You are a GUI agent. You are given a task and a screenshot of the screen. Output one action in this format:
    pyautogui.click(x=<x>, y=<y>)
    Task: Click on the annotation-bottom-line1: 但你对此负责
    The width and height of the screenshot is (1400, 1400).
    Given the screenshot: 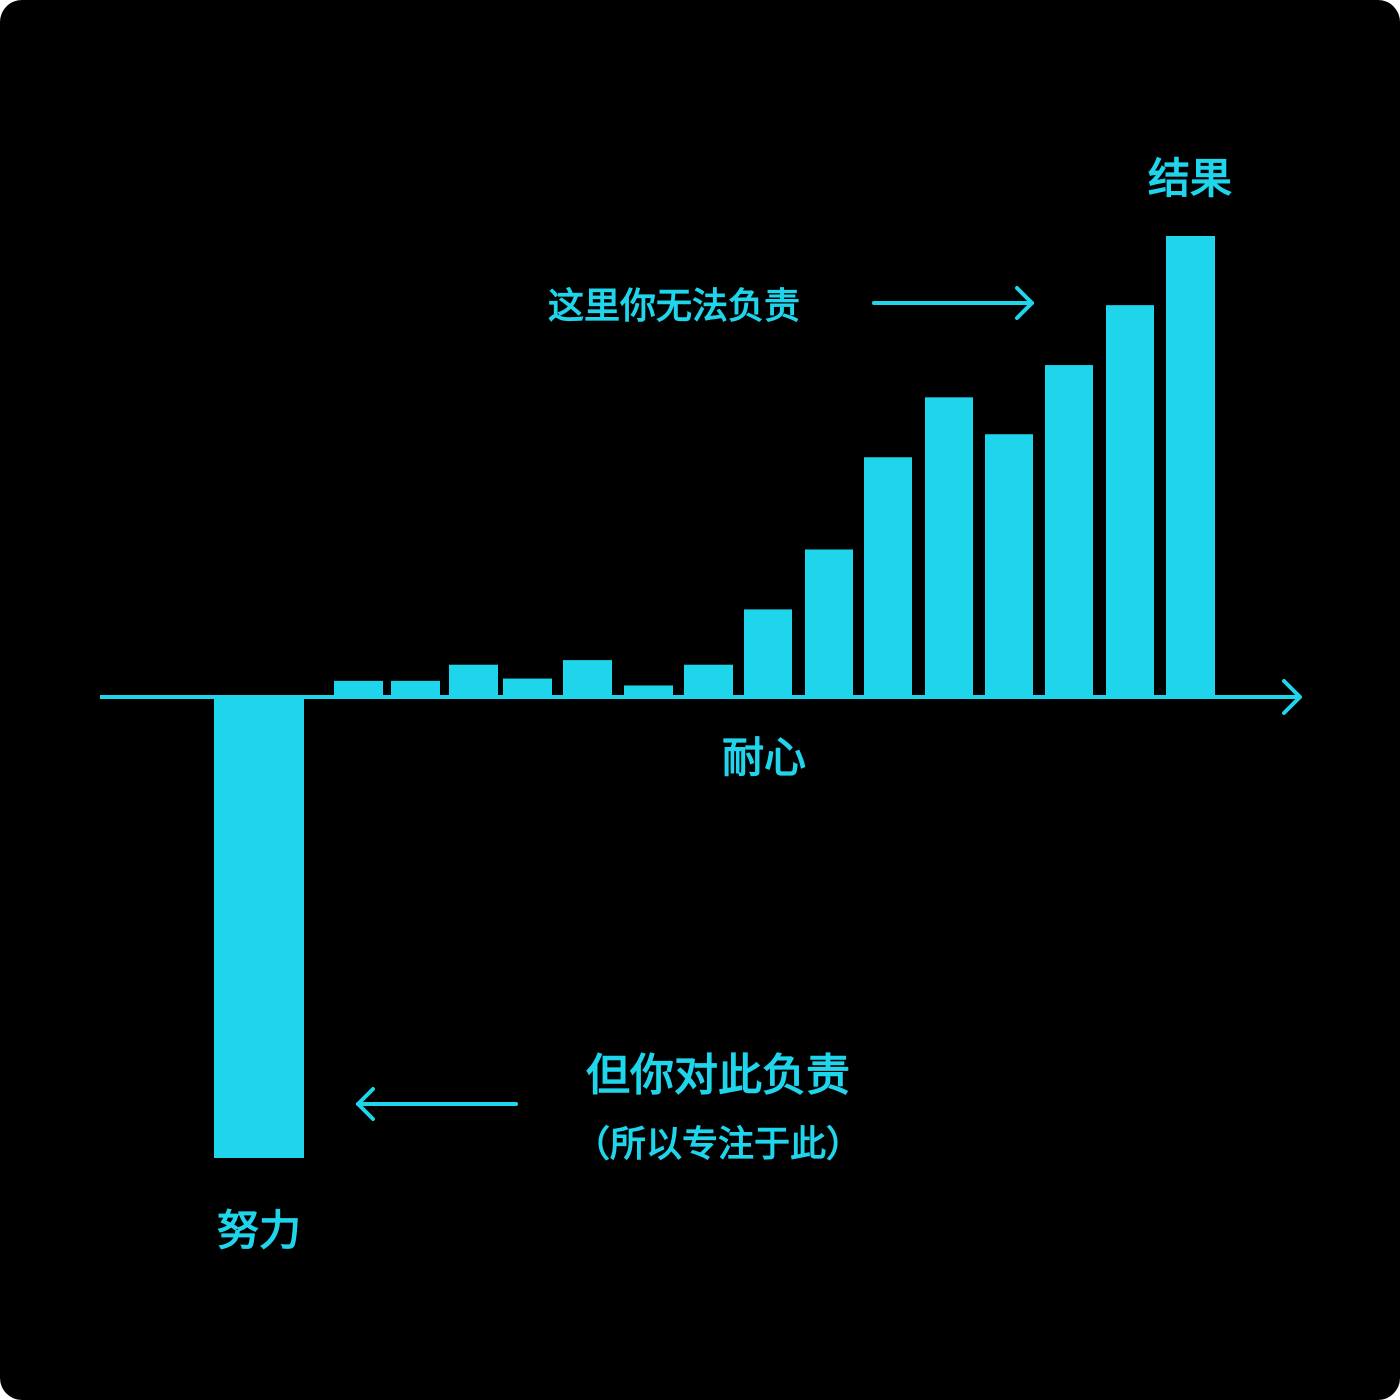 What is the action you would take?
    pyautogui.click(x=718, y=1075)
    